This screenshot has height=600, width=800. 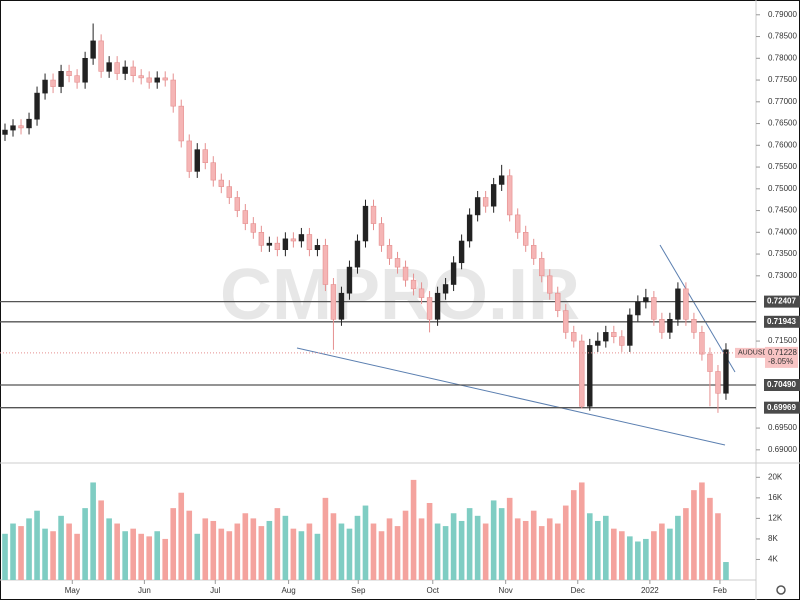 I want to click on last-price-label: 0.71228, so click(x=782, y=352).